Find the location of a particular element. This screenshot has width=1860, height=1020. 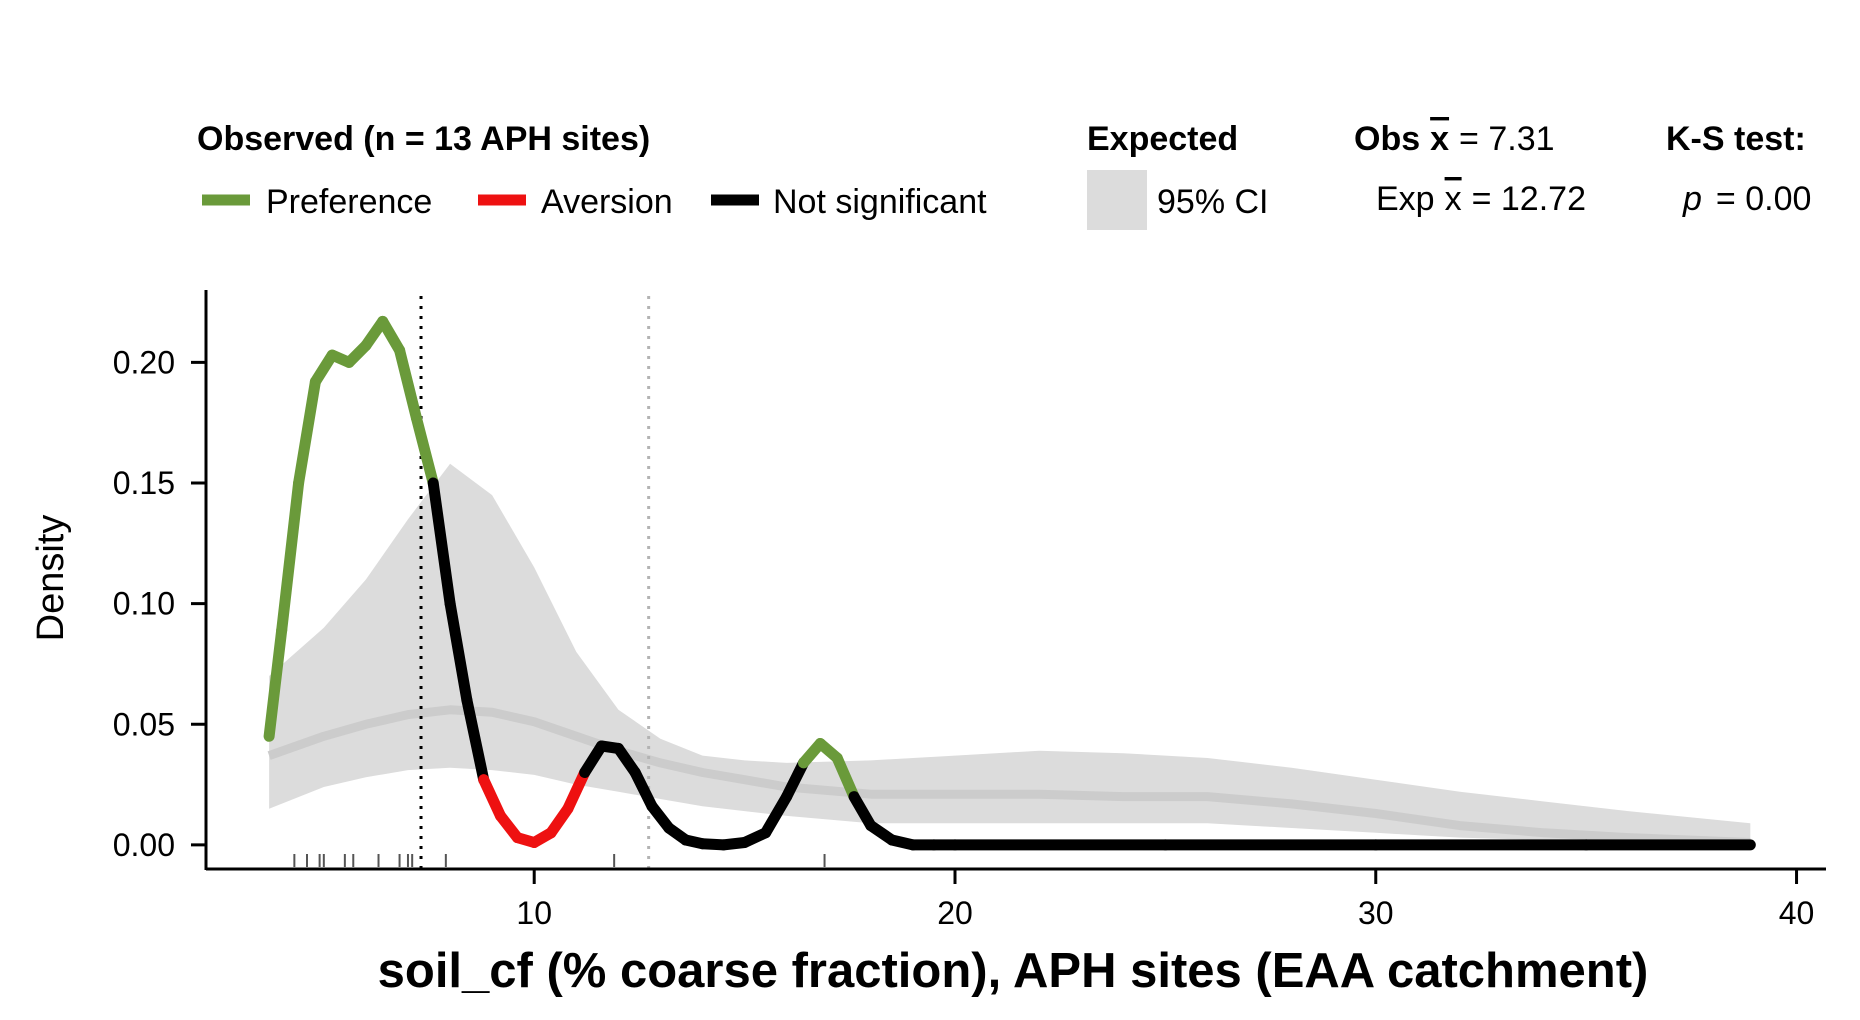

x-tick-label: 10 is located at coordinates (534, 913).